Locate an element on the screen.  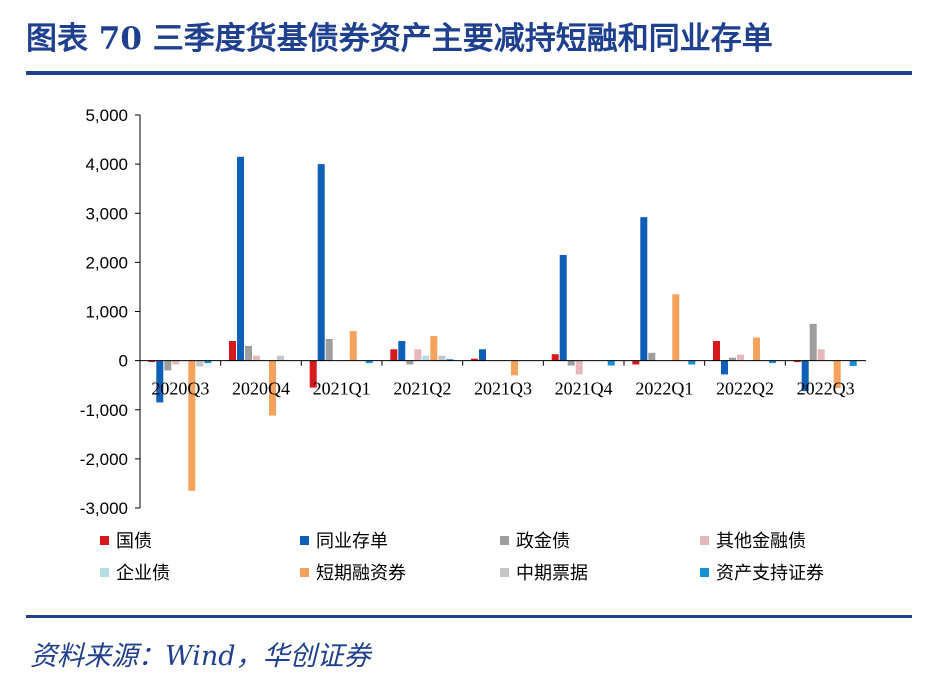
x-tick-label: 2020Q4 is located at coordinates (261, 389).